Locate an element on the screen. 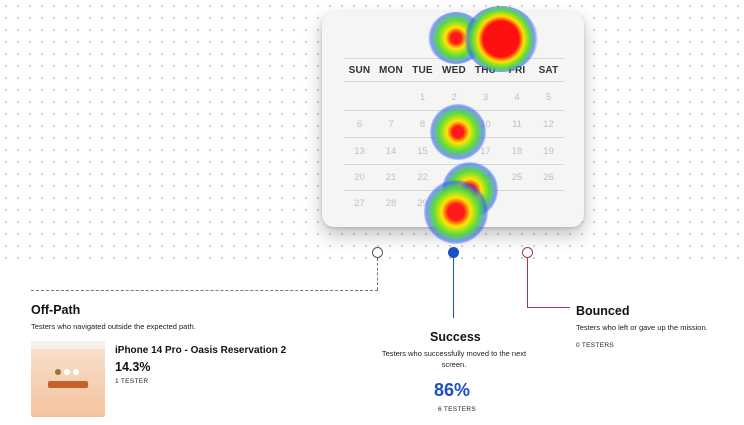 This screenshot has height=425, width=744. offpath-screen-name: iPhone 14 Pro - Oasis Reservation 2 is located at coordinates (201, 350).